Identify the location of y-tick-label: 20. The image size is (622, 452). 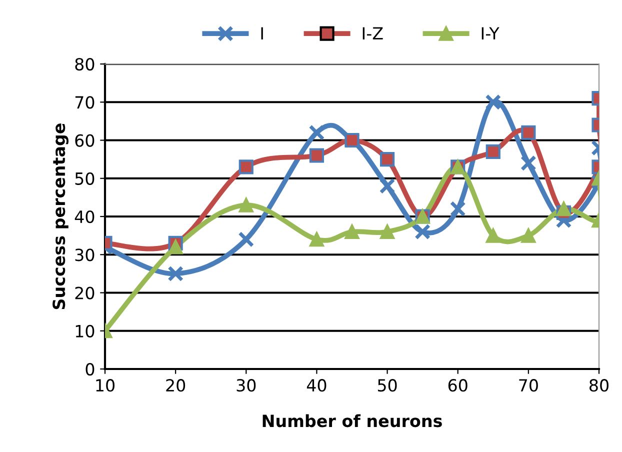
(84, 293).